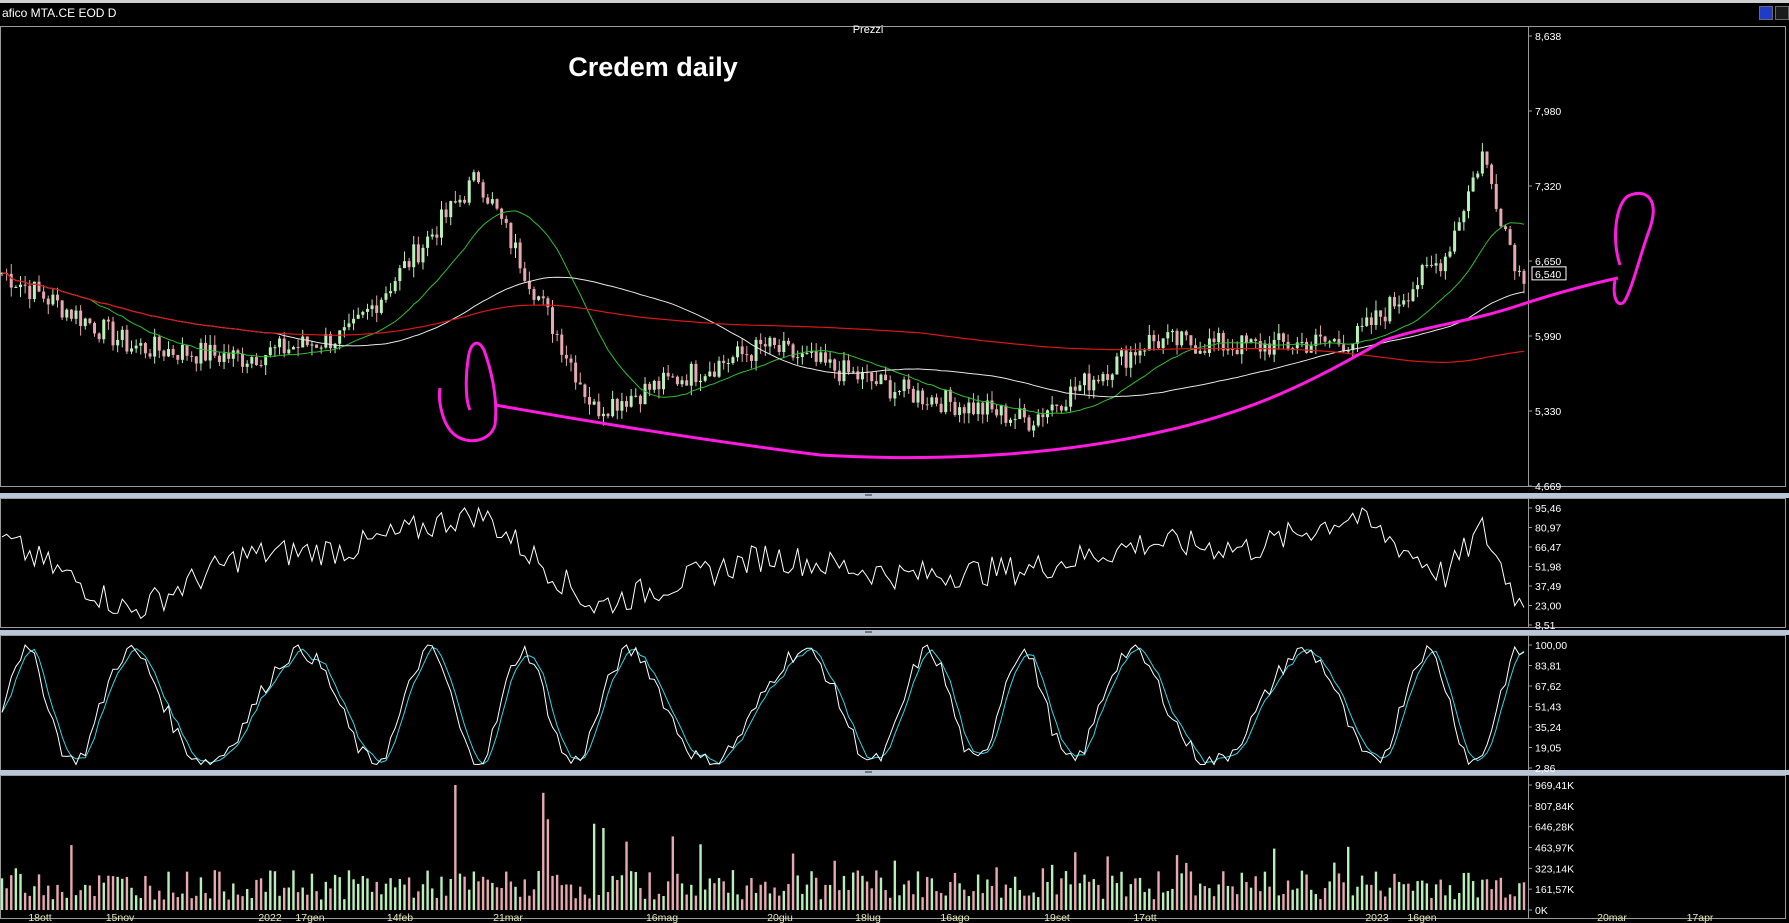 This screenshot has width=1789, height=923. What do you see at coordinates (508, 917) in the screenshot?
I see `x-tick-label: 21mar` at bounding box center [508, 917].